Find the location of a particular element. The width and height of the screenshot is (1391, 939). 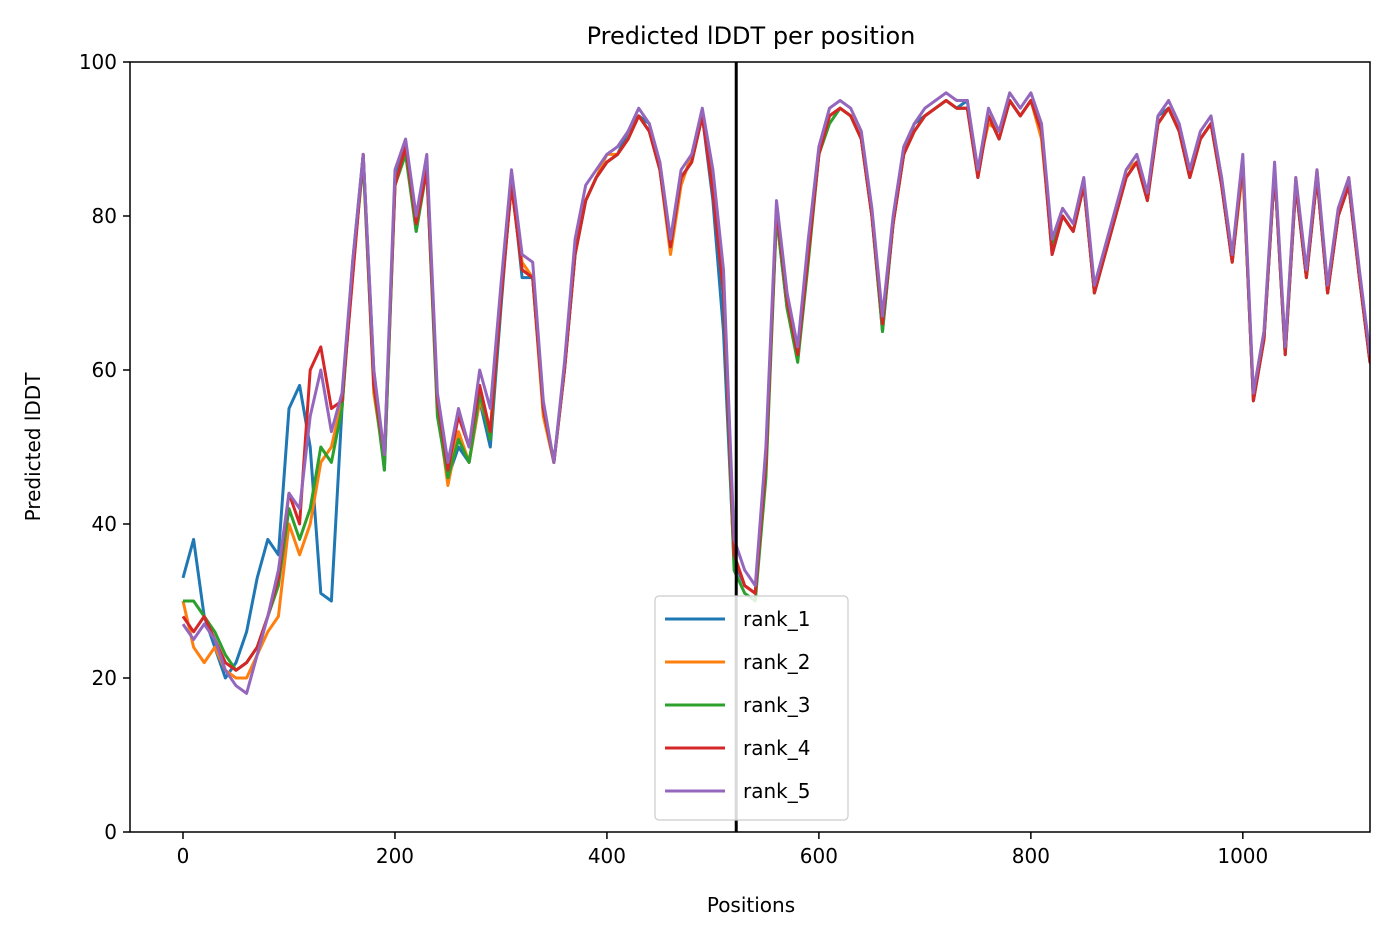

x-axis-label: Positions is located at coordinates (751, 905).